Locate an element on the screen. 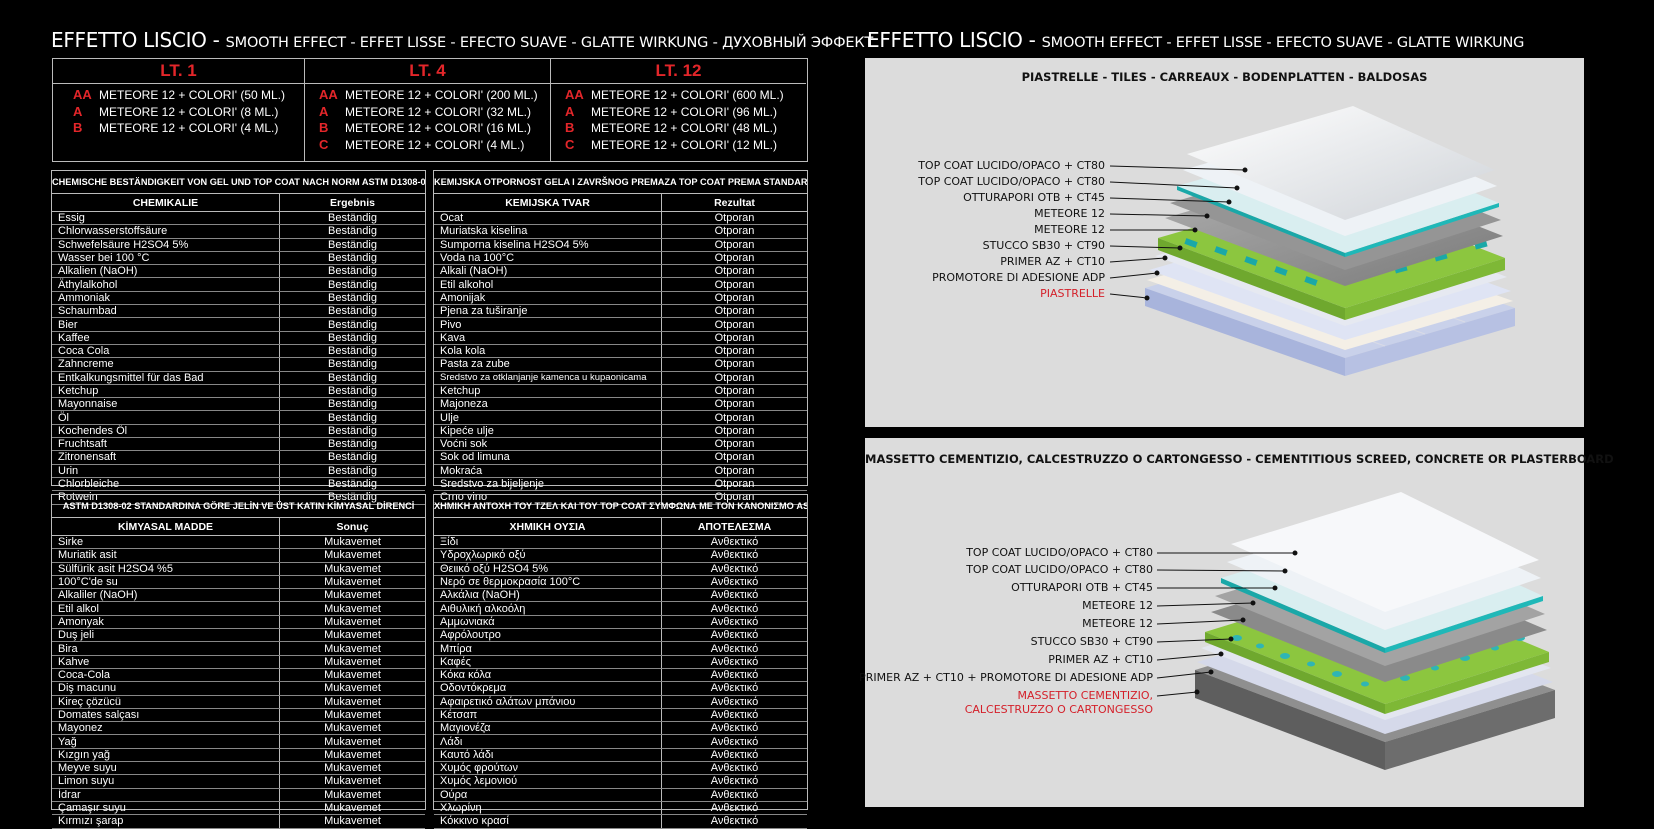 The width and height of the screenshot is (1654, 829). lt-row: AA METEORE 12 + COLORI' (200 ML.) is located at coordinates (434, 95).